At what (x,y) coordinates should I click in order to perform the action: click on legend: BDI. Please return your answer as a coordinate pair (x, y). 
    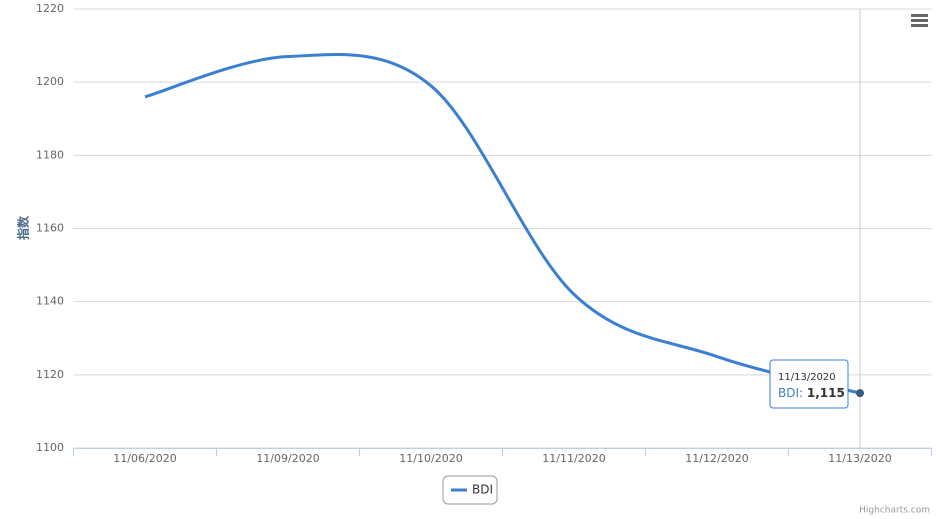
    Looking at the image, I should click on (470, 490).